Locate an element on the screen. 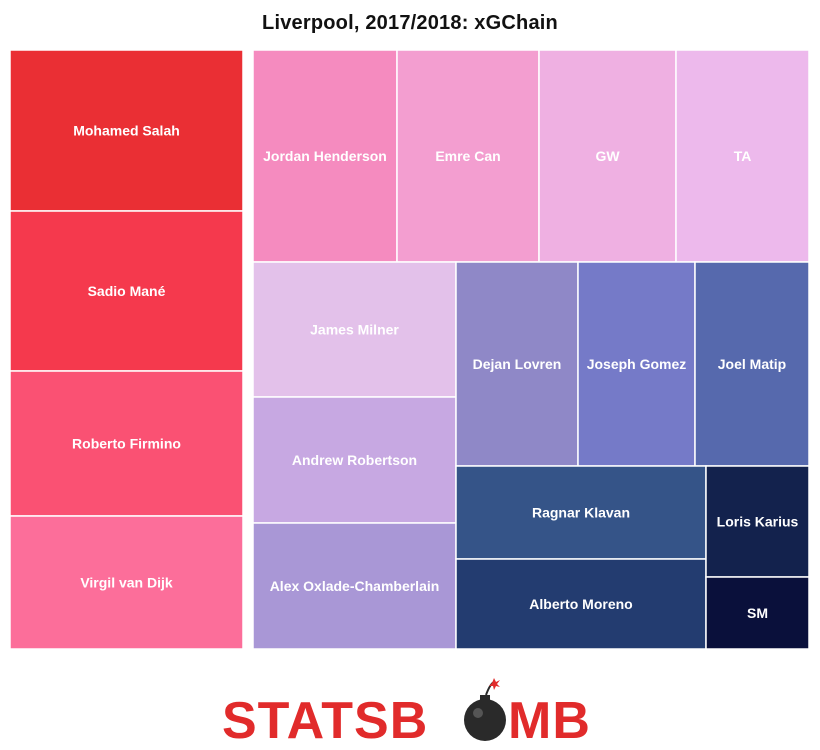 The image size is (820, 750). treemap-cell-label: Alex Oxlade-Chamberlain is located at coordinates (355, 586).